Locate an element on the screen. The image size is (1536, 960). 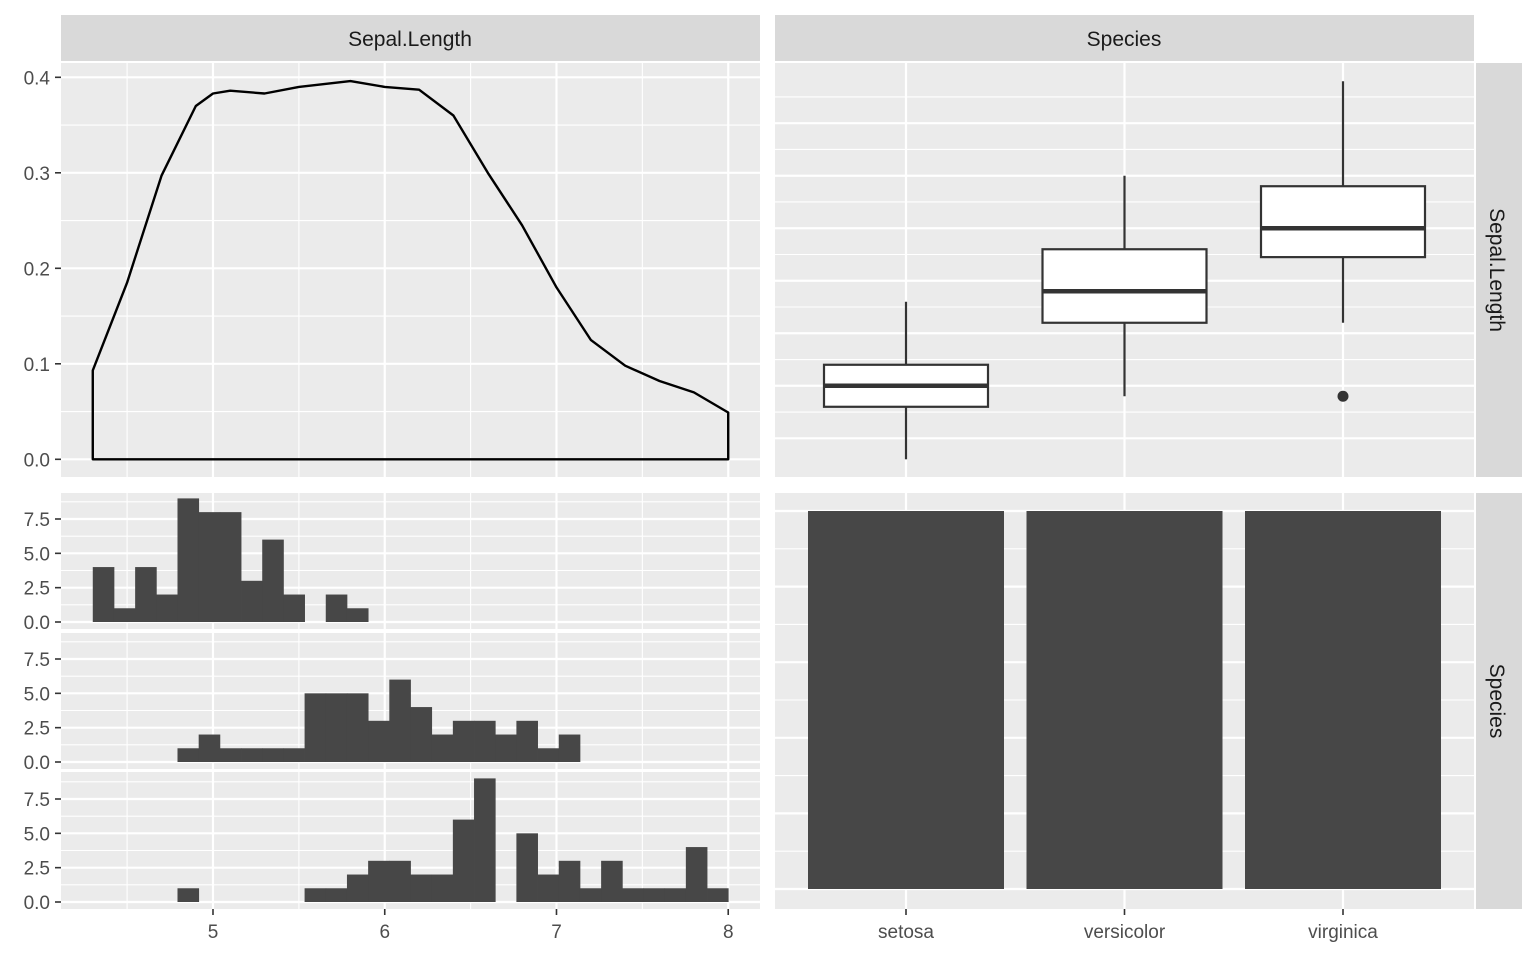
x-tick-label: versicolor is located at coordinates (1125, 932).